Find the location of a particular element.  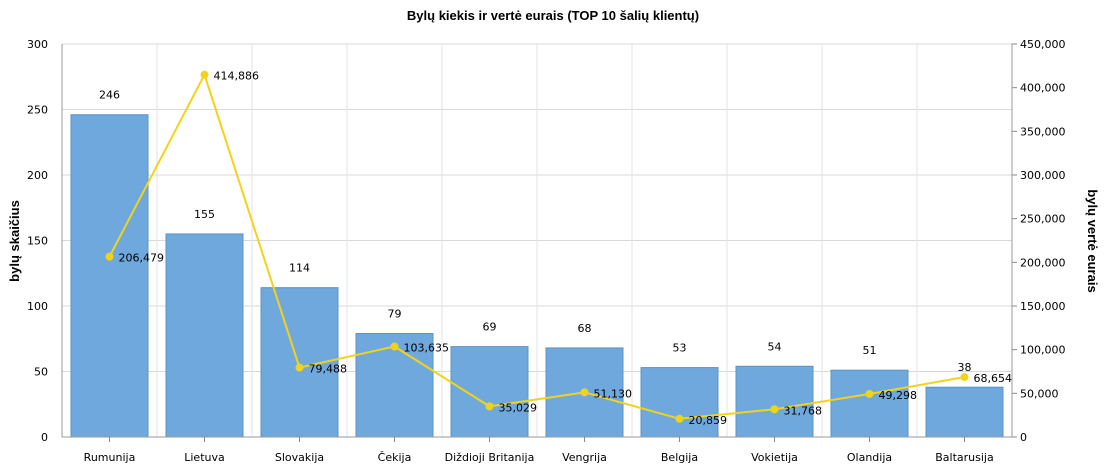

line-data-label: 103,635 is located at coordinates (427, 347).